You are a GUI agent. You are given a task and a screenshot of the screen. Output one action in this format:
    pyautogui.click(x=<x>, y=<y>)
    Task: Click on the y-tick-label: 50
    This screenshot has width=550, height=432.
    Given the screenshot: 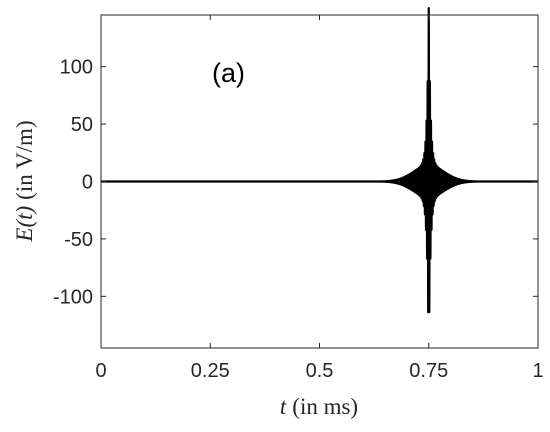 What is the action you would take?
    pyautogui.click(x=82, y=125)
    